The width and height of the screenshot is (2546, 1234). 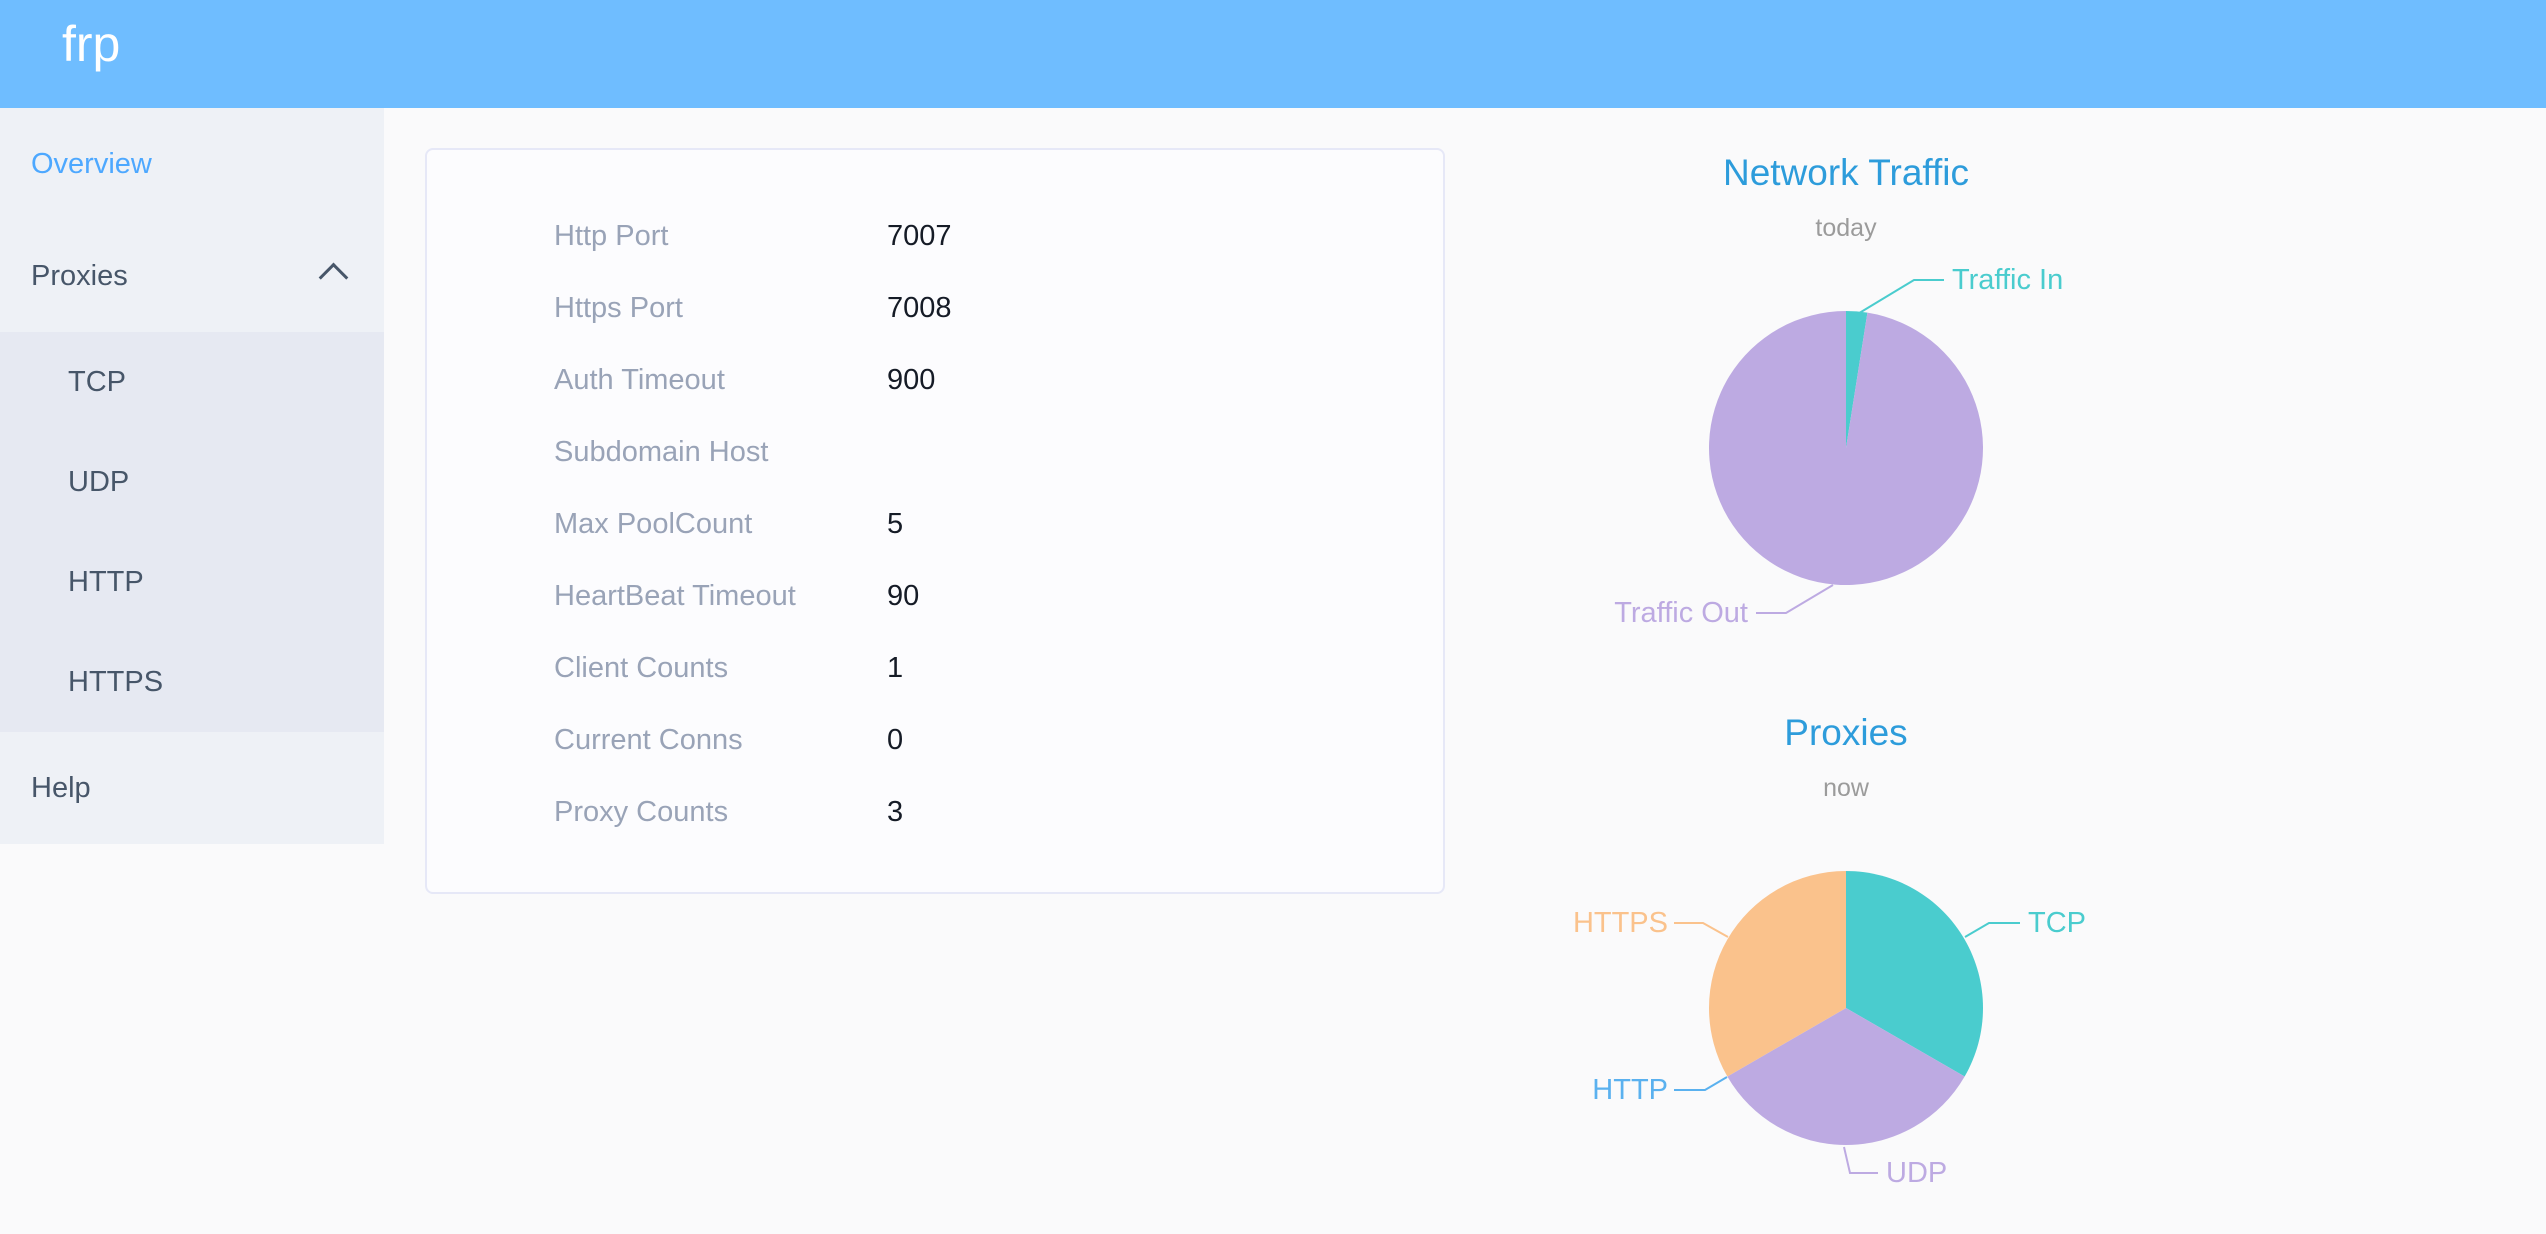 I want to click on pie-slice-udp, so click(x=1846, y=1076).